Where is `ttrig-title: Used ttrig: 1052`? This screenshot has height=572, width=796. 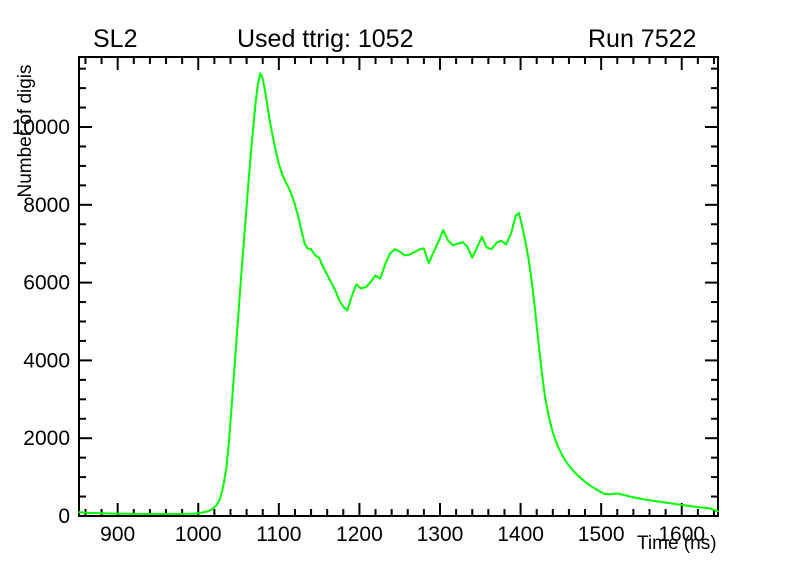
ttrig-title: Used ttrig: 1052 is located at coordinates (325, 39).